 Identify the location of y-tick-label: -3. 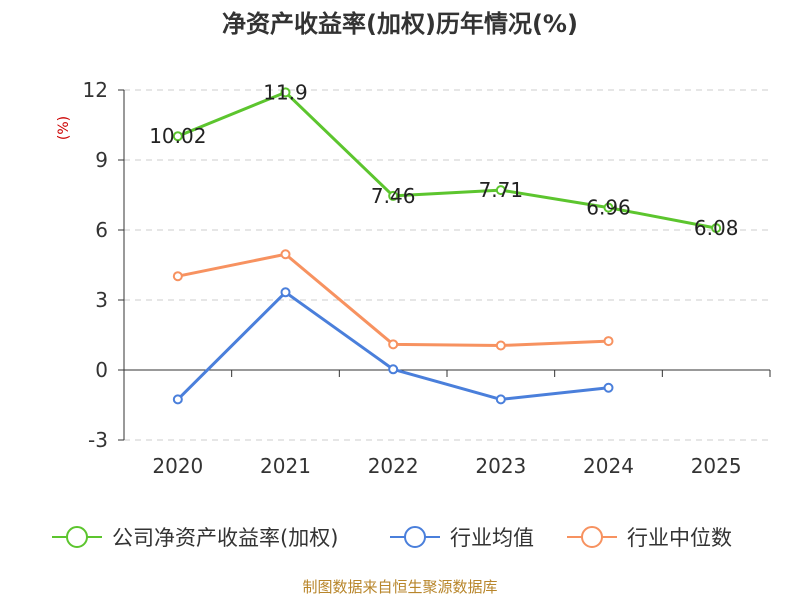
(98, 440).